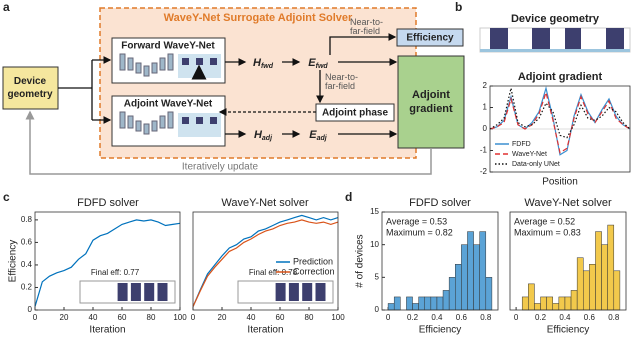 The height and width of the screenshot is (340, 640). What do you see at coordinates (485, 85) in the screenshot?
I see `y-tick-label: 2` at bounding box center [485, 85].